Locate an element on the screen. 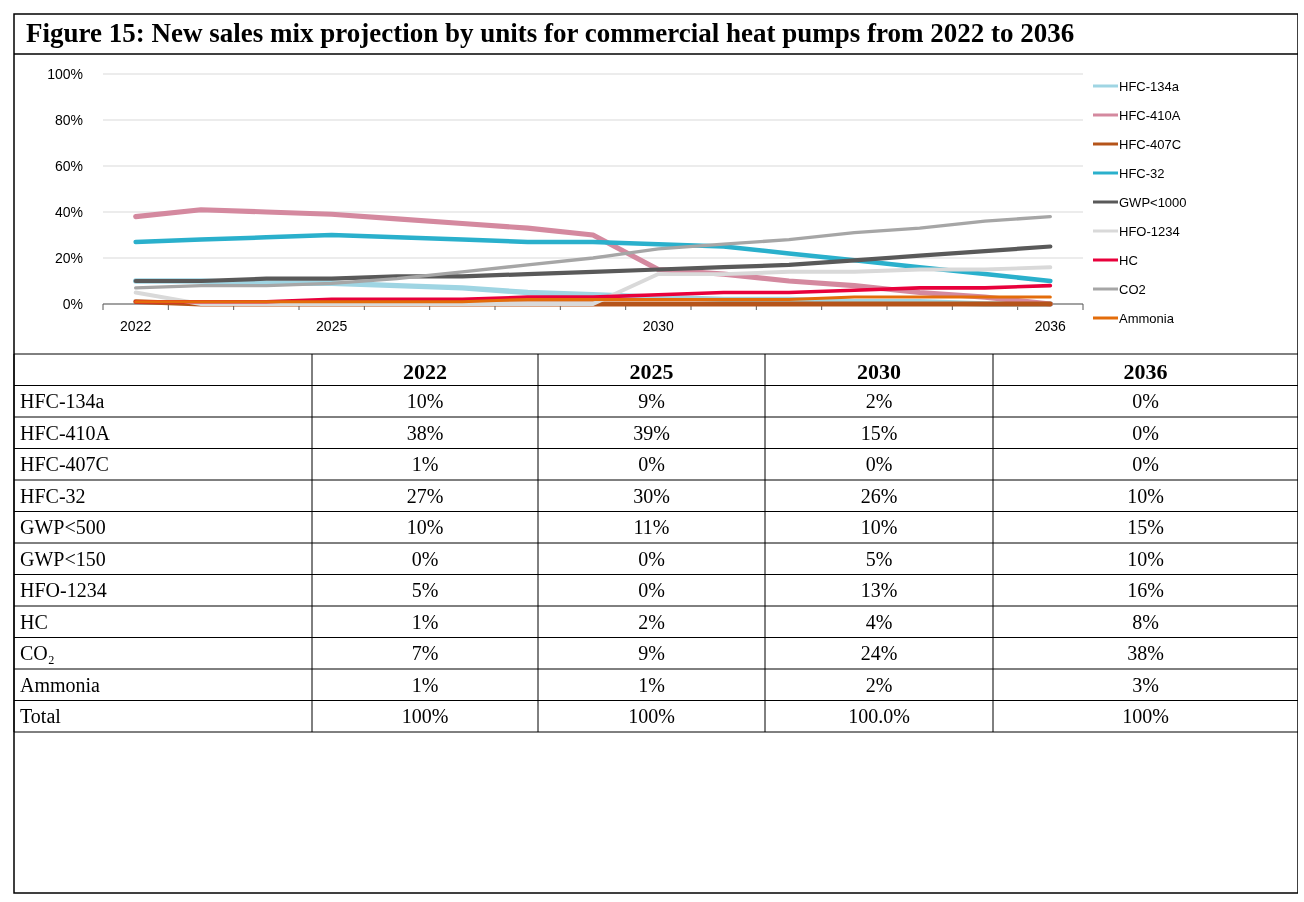 This screenshot has width=1304, height=902. y-tick-label: 40% is located at coordinates (68, 211).